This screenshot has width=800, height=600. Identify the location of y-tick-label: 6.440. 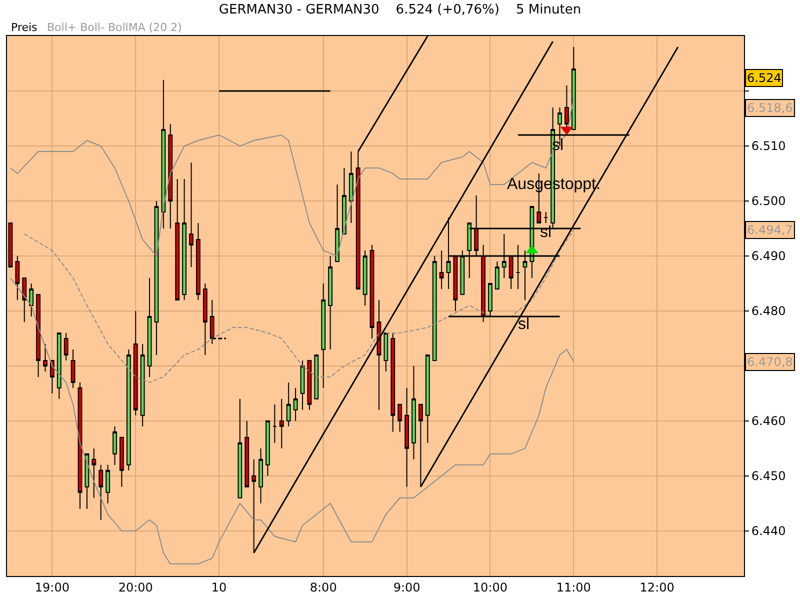
(768, 531).